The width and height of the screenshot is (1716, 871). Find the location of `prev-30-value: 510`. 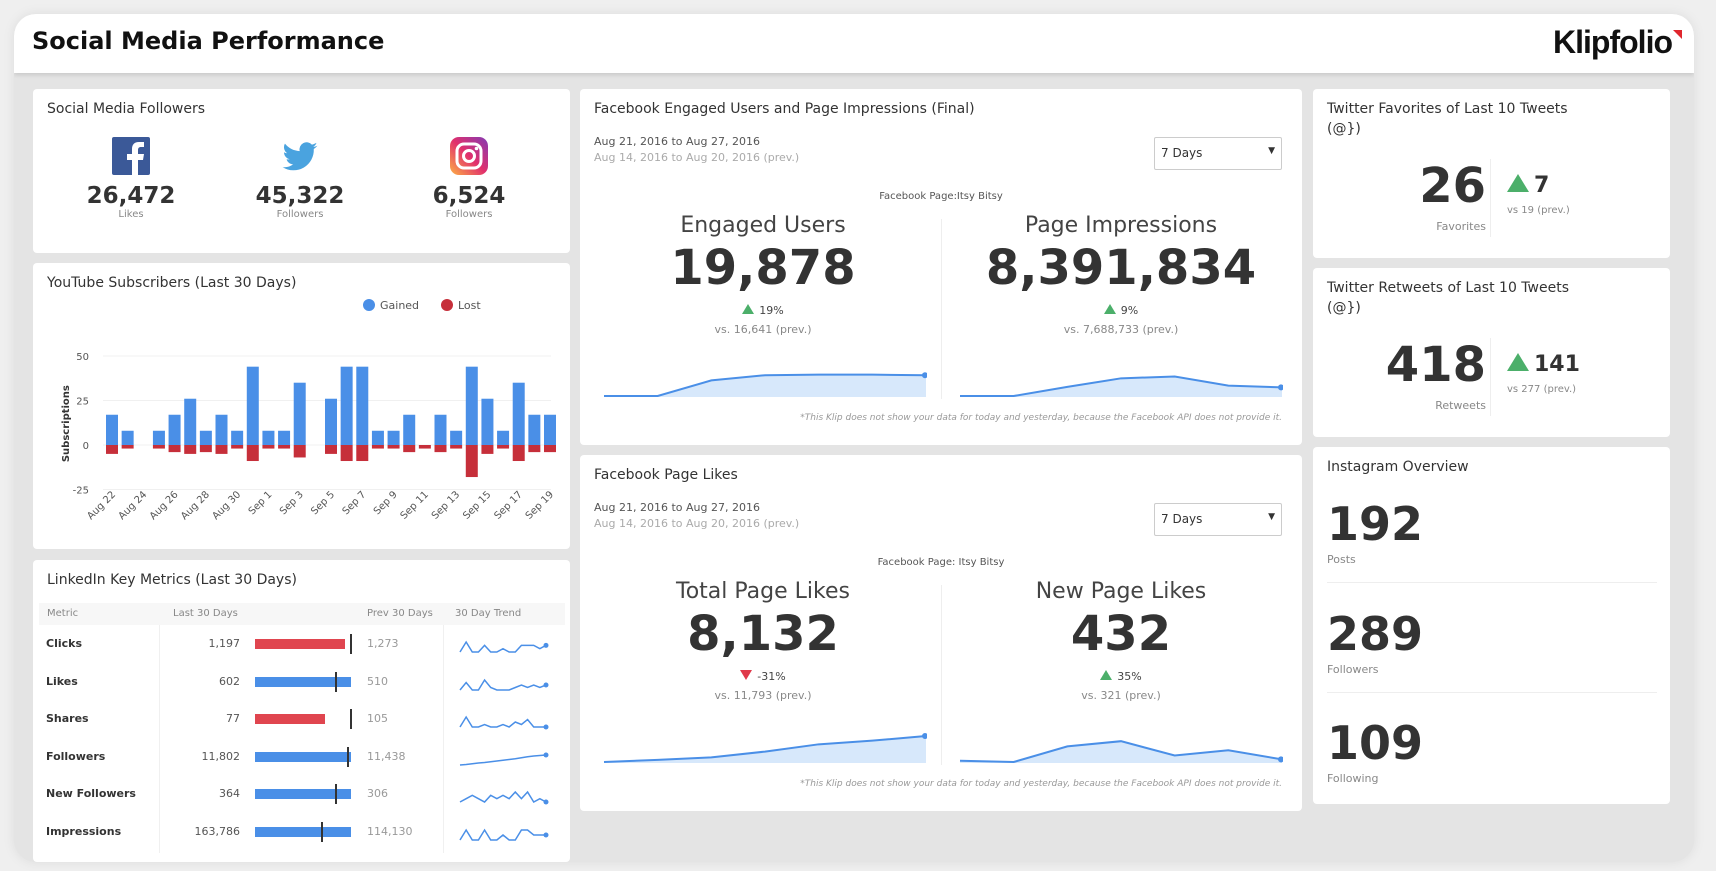

prev-30-value: 510 is located at coordinates (377, 681).